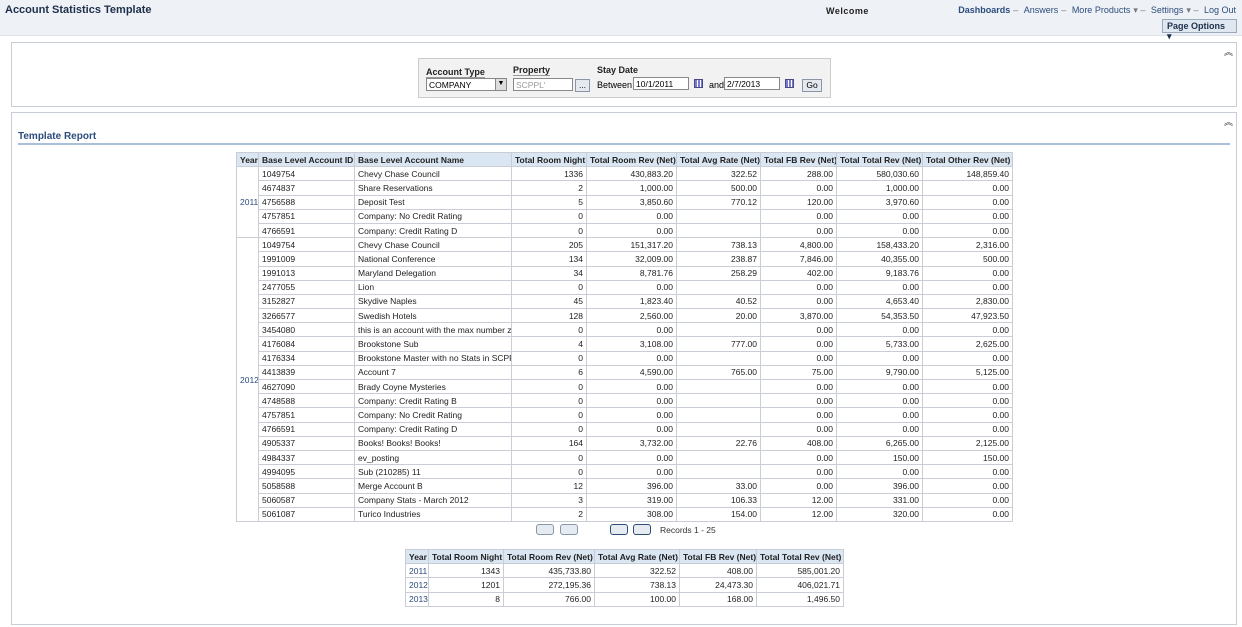 This screenshot has height=627, width=1242. Describe the element at coordinates (543, 84) in the screenshot. I see `property-input: SCPPL'` at that location.